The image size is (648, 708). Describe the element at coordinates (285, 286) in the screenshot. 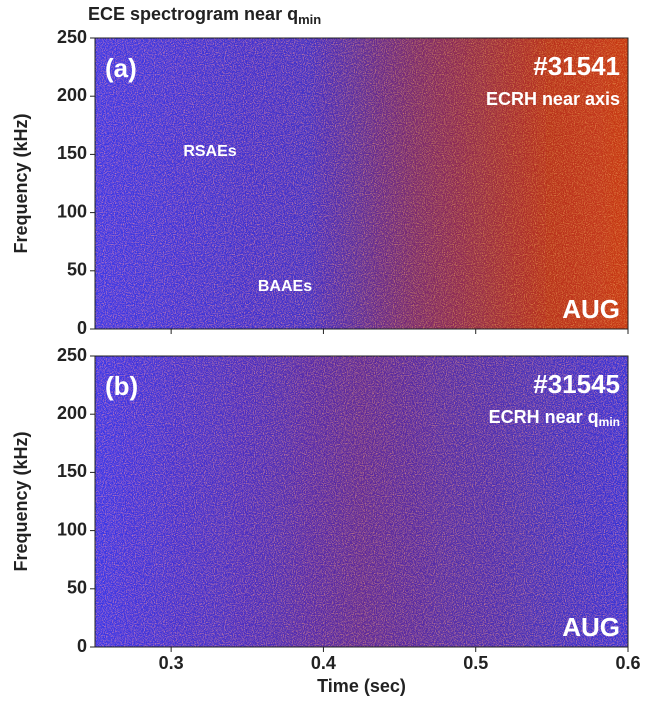

I see `annotation: BAAEs` at that location.